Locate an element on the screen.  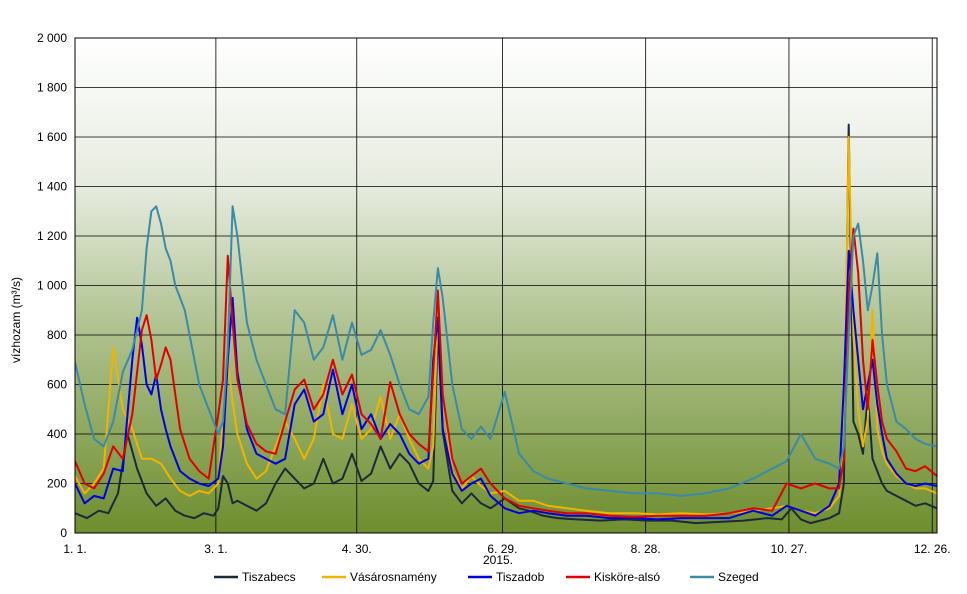
legend-item: Vásárosnamény is located at coordinates (379, 577).